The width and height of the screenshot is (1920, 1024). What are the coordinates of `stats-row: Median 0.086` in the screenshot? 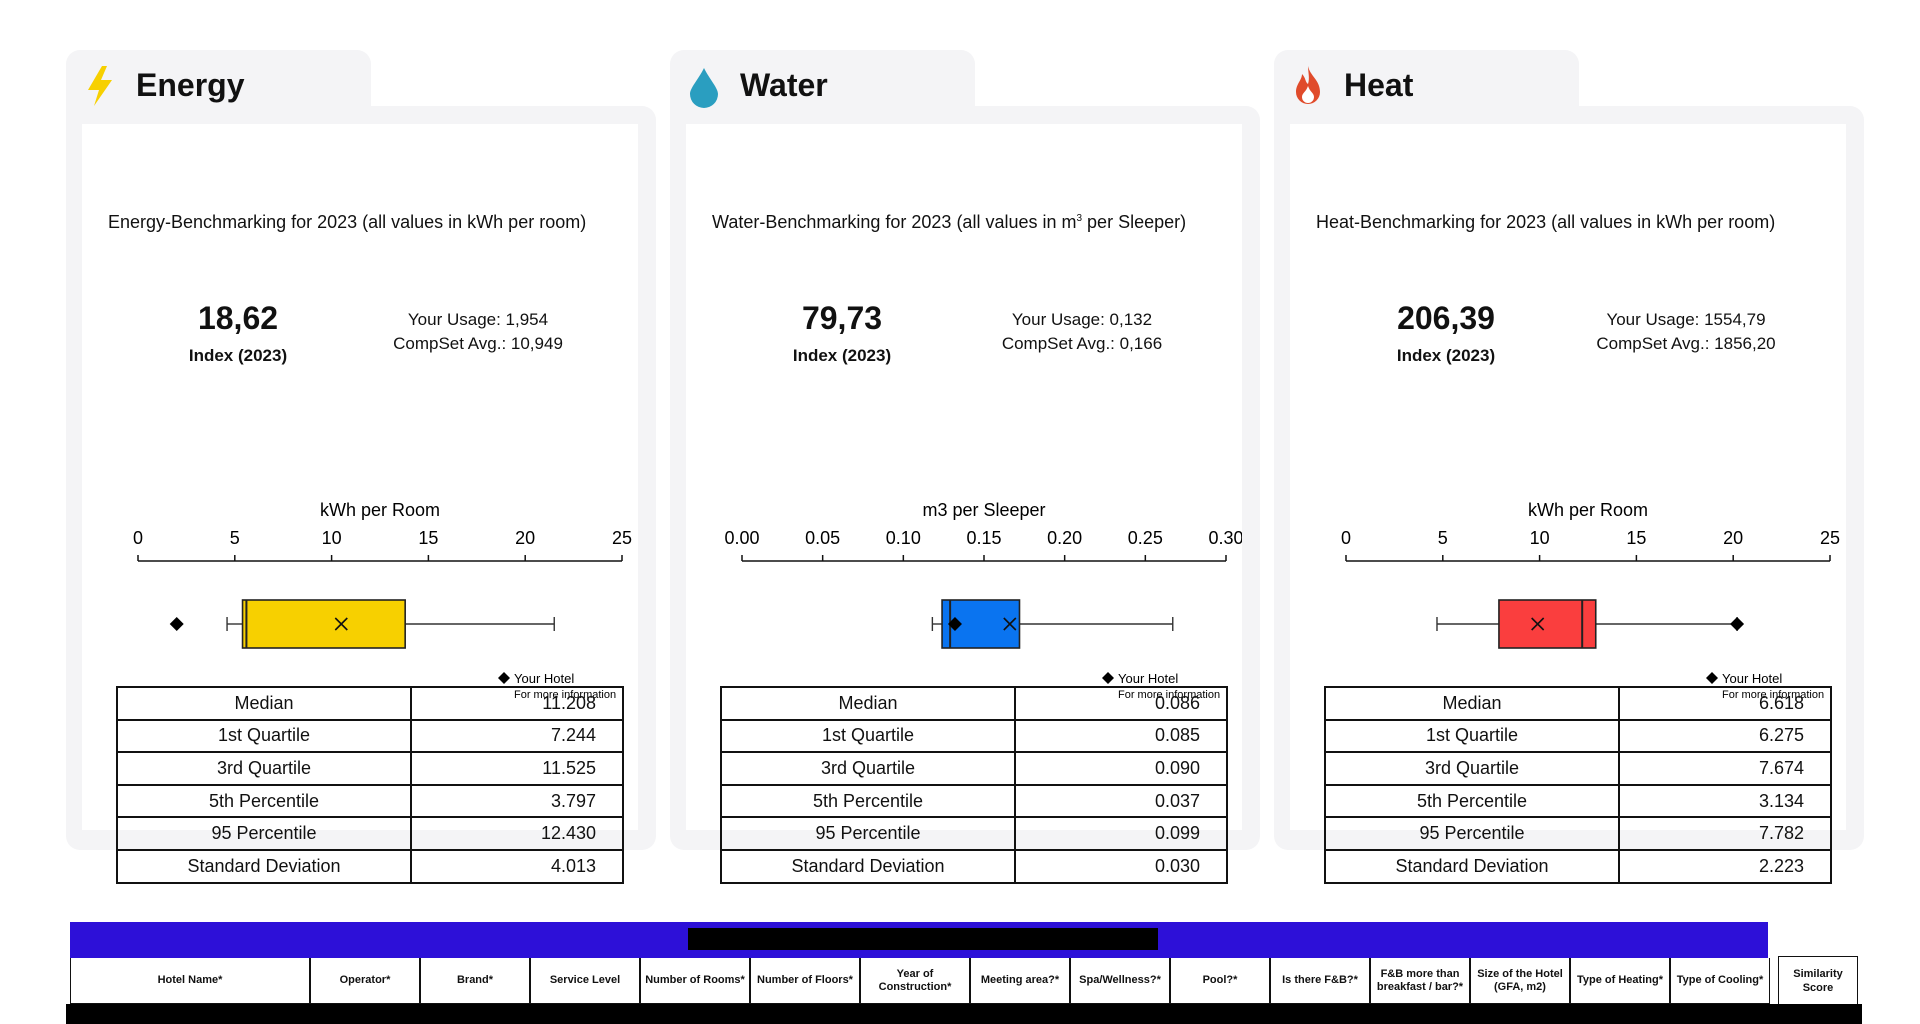 It's located at (974, 703).